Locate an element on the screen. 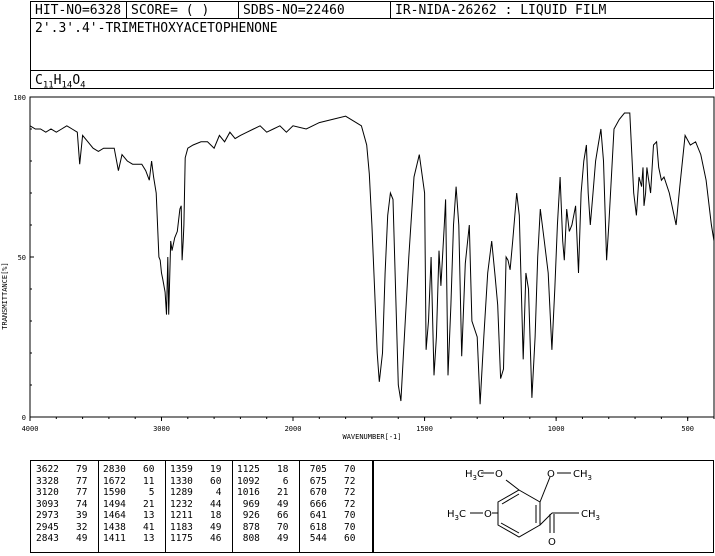  peak-entry: 878 70 is located at coordinates (263, 527).